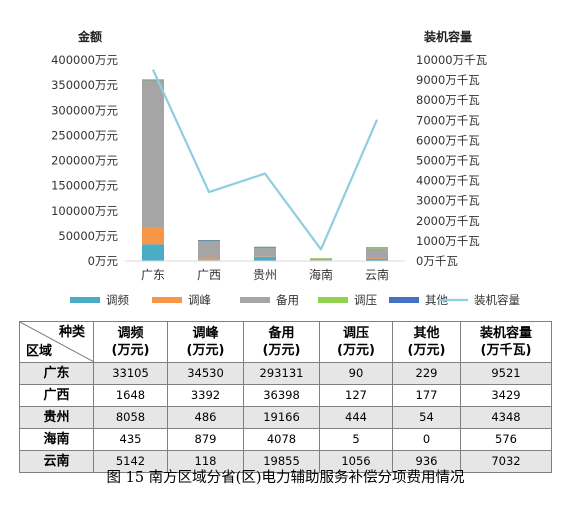  What do you see at coordinates (84, 211) in the screenshot?
I see `left-tick-label: 100000万元` at bounding box center [84, 211].